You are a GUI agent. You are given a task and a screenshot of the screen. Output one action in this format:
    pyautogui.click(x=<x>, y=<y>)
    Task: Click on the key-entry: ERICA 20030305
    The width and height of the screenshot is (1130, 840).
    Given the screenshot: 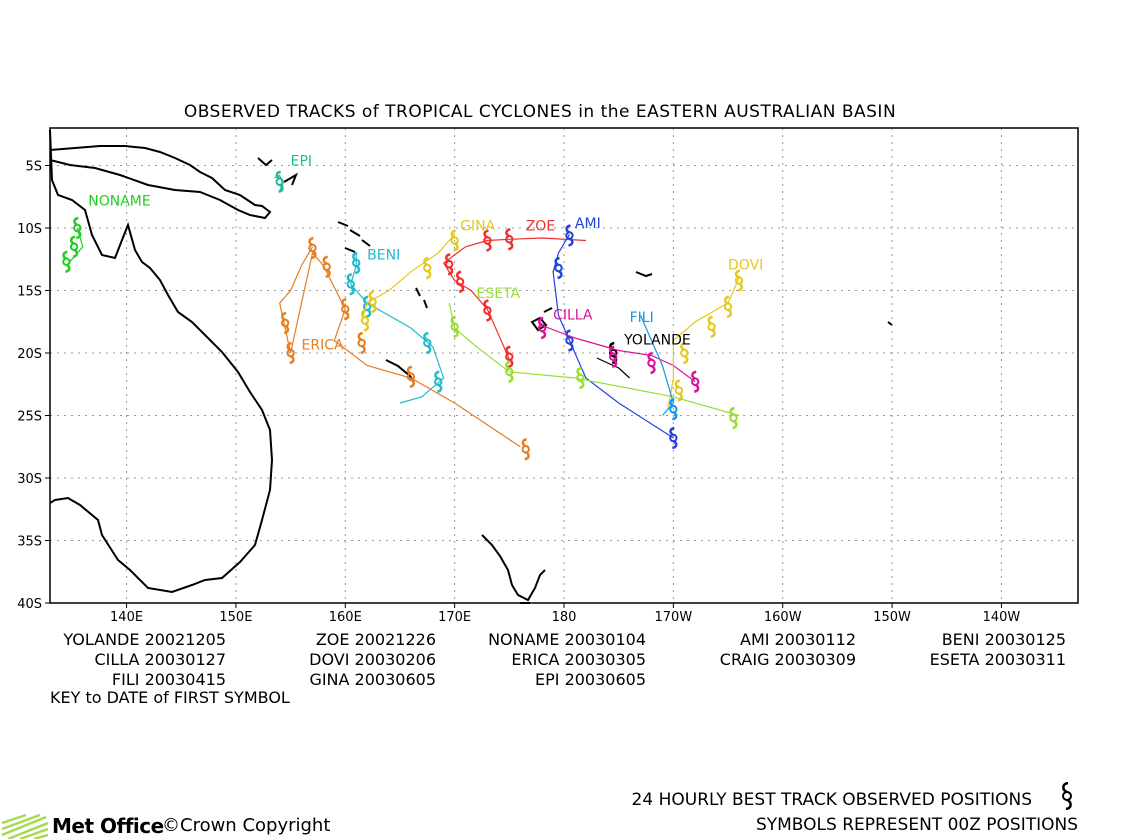 What is the action you would take?
    pyautogui.click(x=578, y=659)
    